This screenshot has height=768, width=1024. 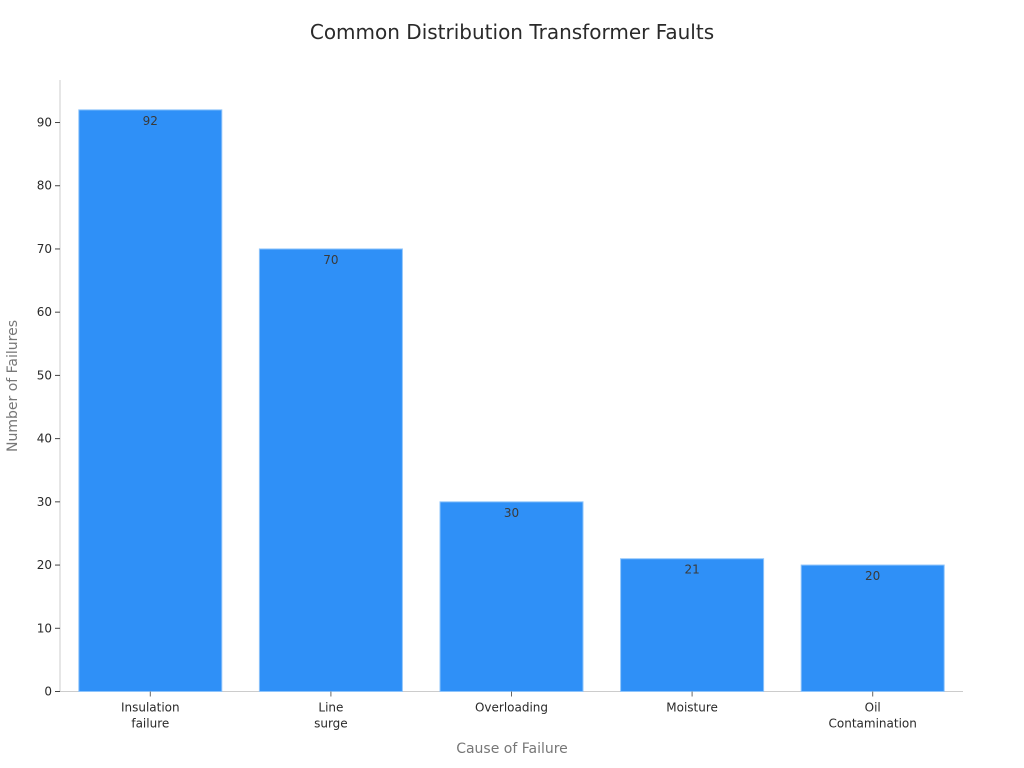 What do you see at coordinates (44, 312) in the screenshot?
I see `y-tick-label: 60` at bounding box center [44, 312].